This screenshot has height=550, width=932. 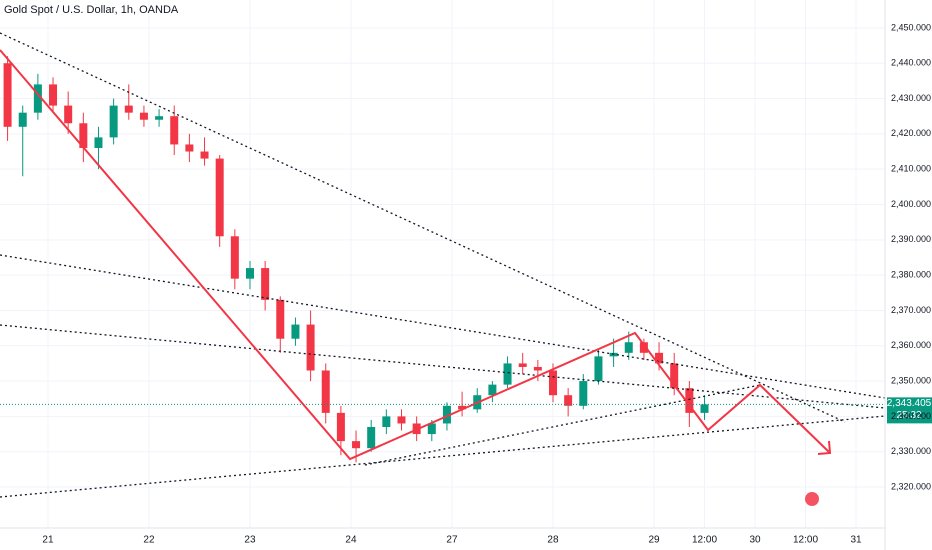 What do you see at coordinates (911, 169) in the screenshot?
I see `y-tick-label: 2,410.000` at bounding box center [911, 169].